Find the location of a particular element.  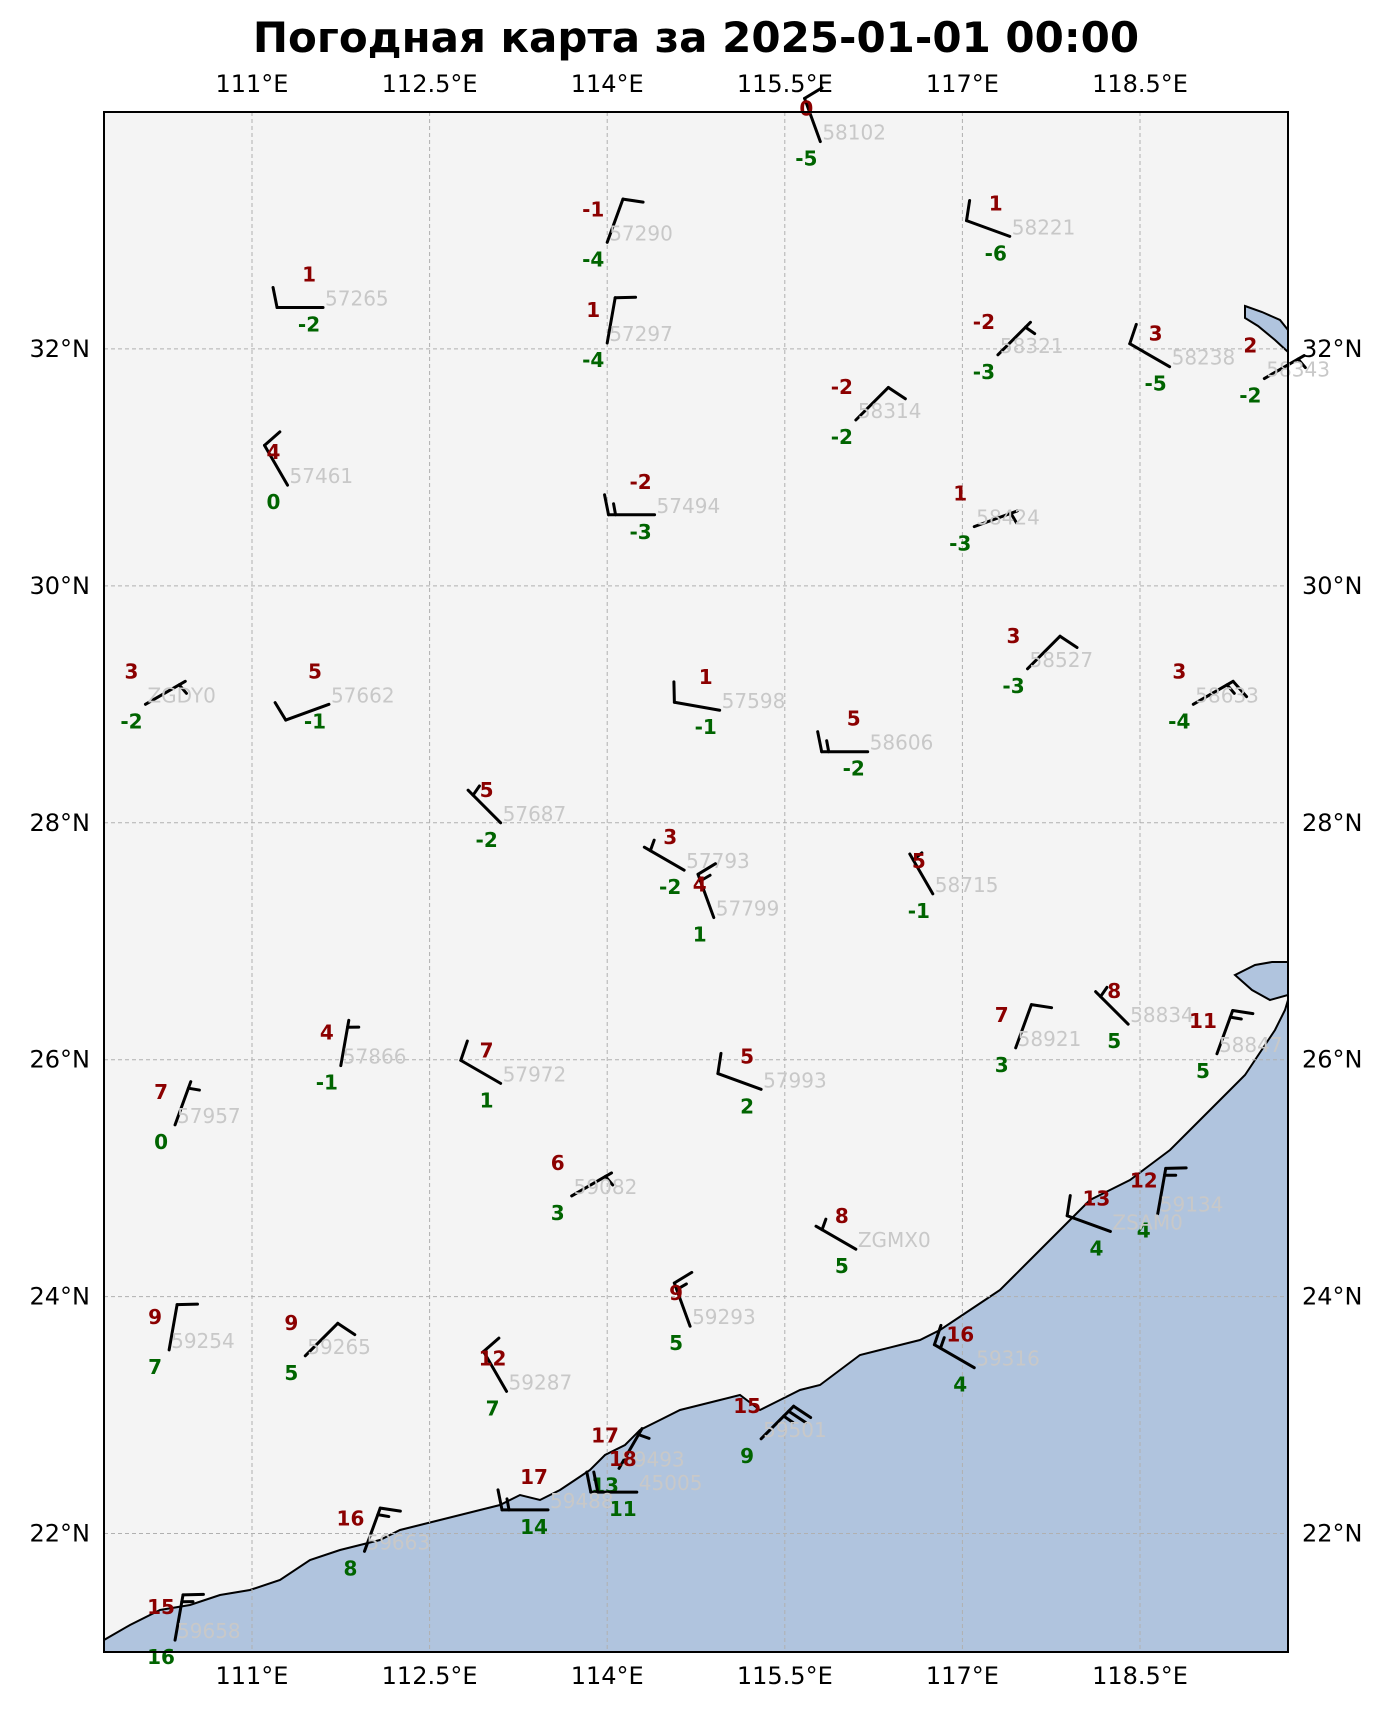

lon-tick-bottom: 111°E is located at coordinates (252, 1676).